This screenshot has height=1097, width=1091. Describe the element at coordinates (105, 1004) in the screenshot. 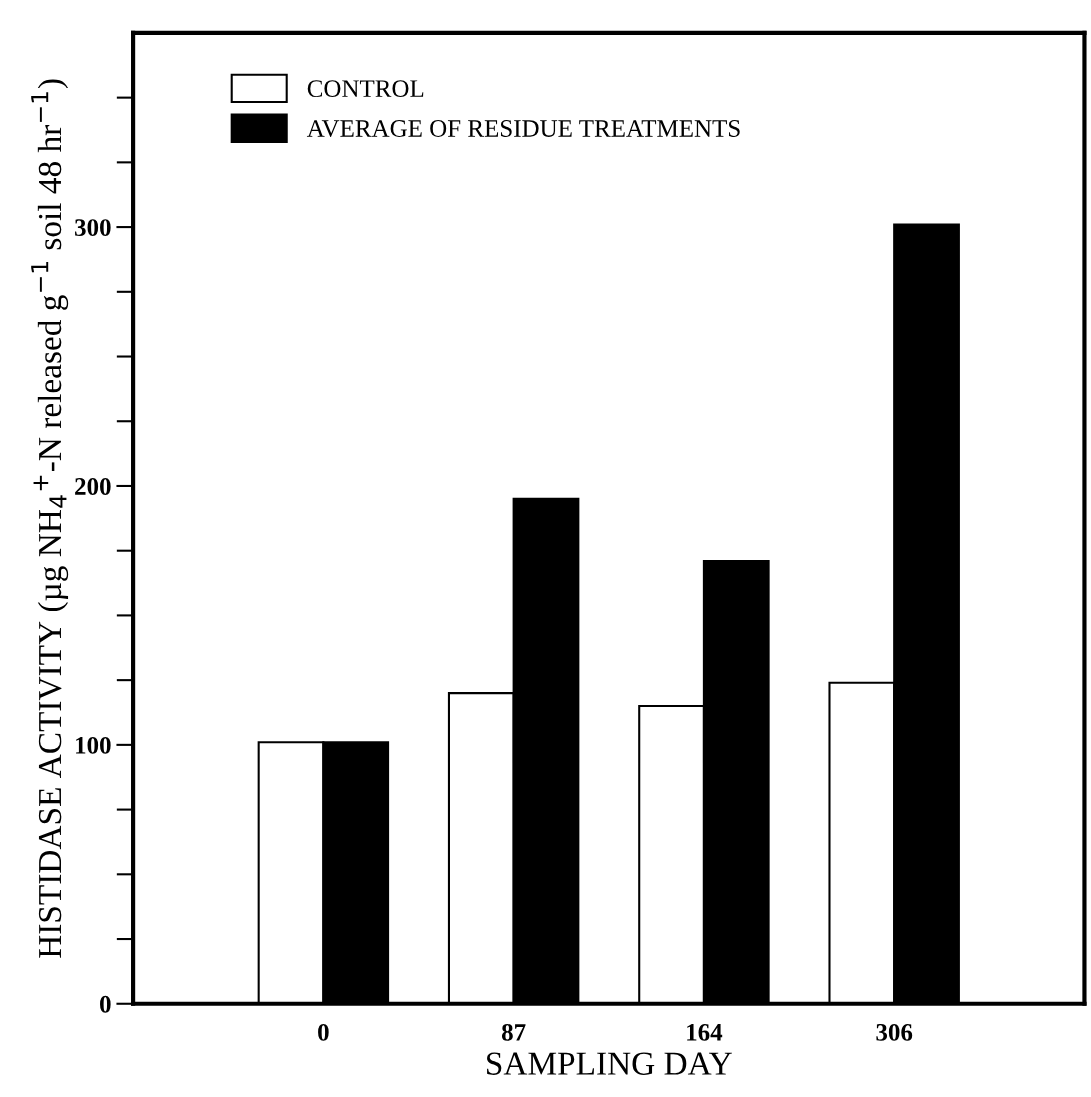

I see `y-tick-label: 0` at that location.